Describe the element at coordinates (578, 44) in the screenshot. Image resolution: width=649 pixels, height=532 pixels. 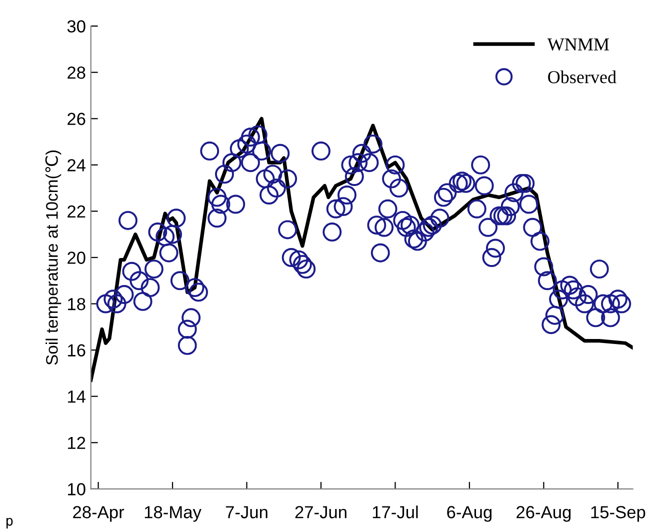
I see `legend-label: WNMM` at that location.